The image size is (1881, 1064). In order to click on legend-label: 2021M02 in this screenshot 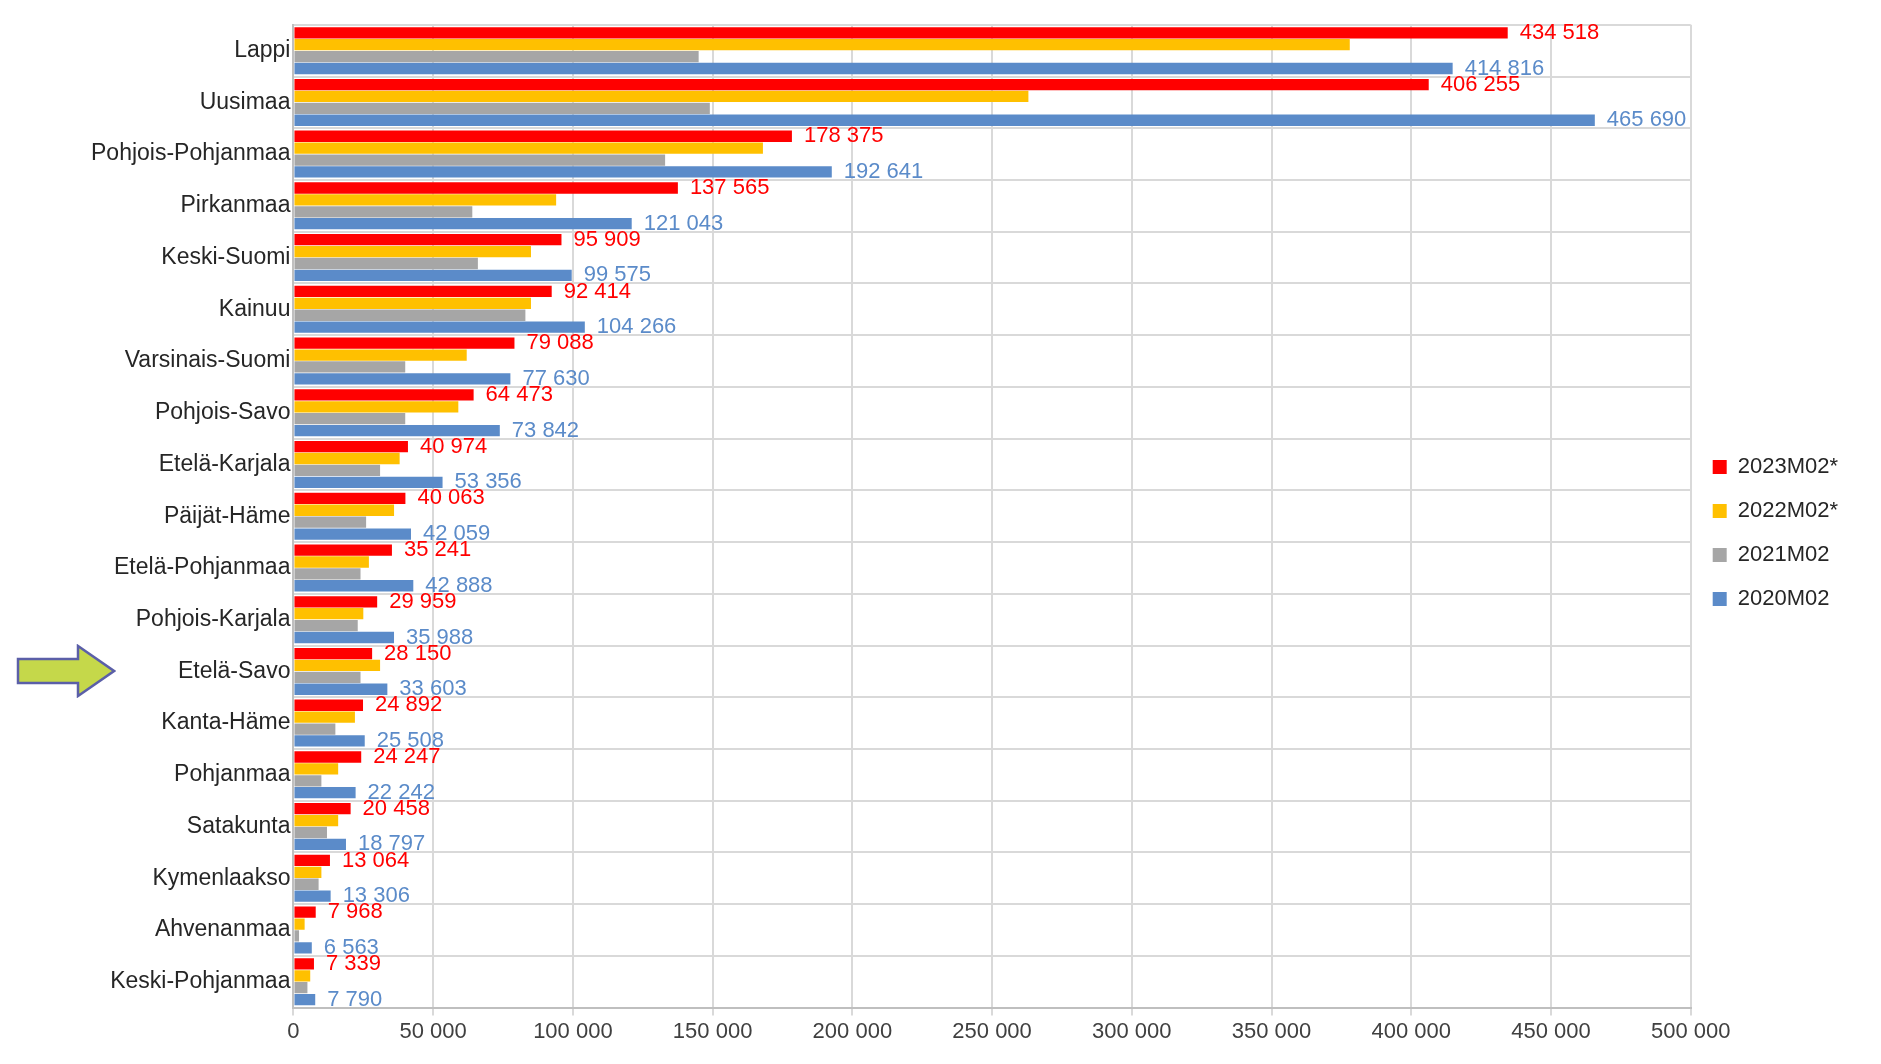, I will do `click(1783, 554)`.